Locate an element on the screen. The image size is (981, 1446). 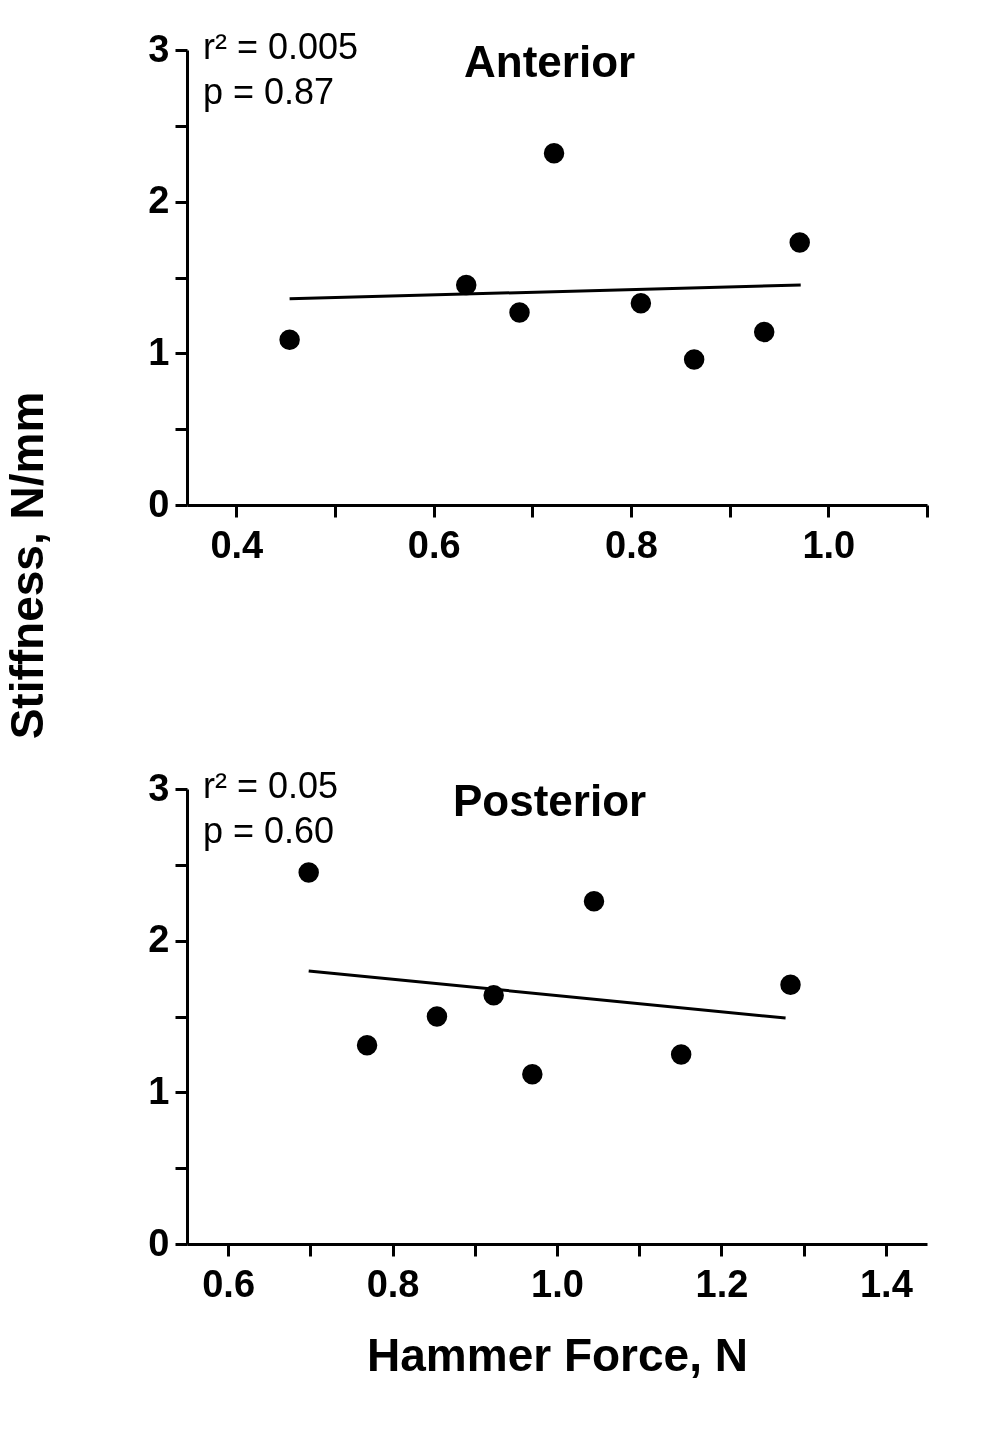
annotation: r² = 0.005 is located at coordinates (281, 46).